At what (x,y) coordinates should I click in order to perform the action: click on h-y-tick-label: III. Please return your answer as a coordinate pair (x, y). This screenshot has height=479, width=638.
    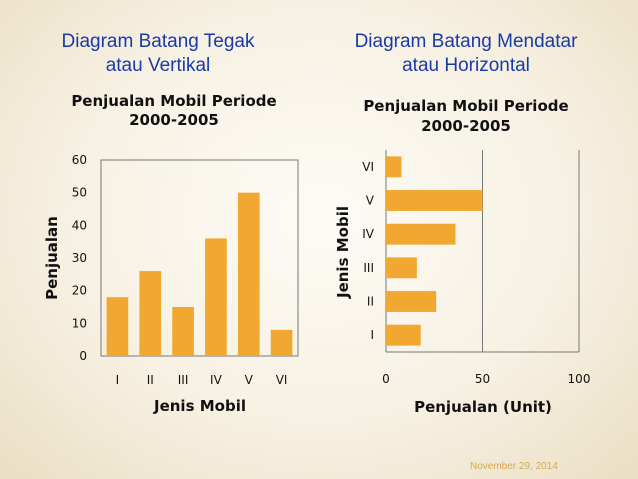
    Looking at the image, I should click on (368, 268).